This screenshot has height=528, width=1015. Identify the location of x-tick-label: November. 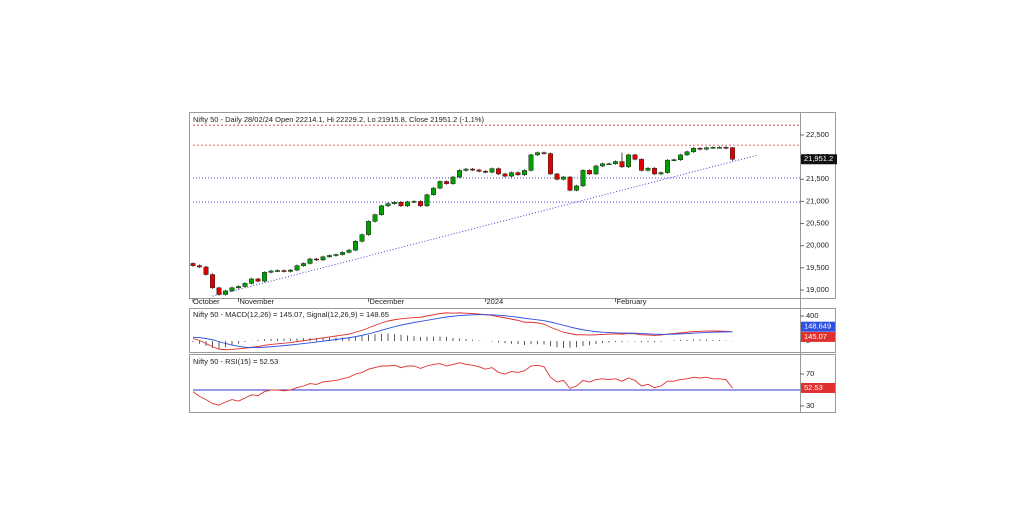
(257, 301).